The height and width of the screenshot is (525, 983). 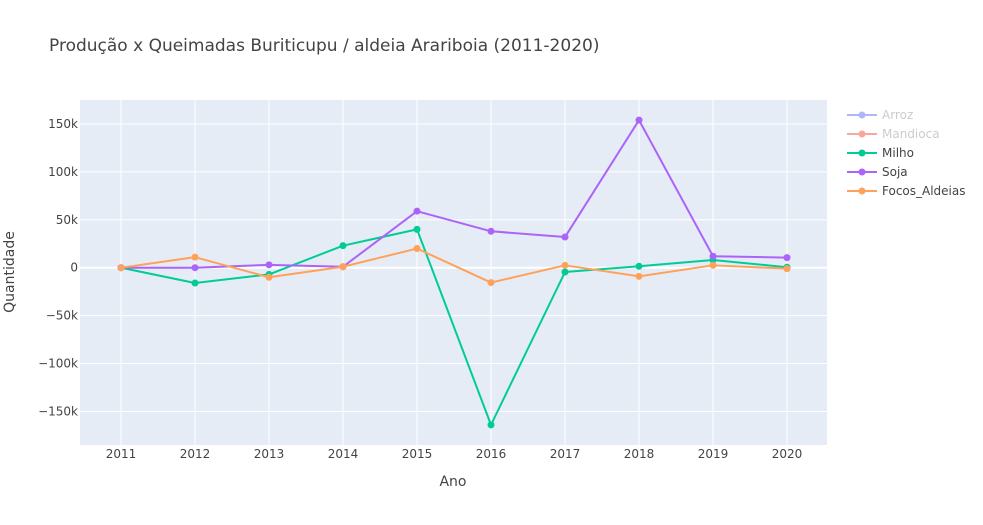 What do you see at coordinates (911, 134) in the screenshot?
I see `legend-label: Mandioca` at bounding box center [911, 134].